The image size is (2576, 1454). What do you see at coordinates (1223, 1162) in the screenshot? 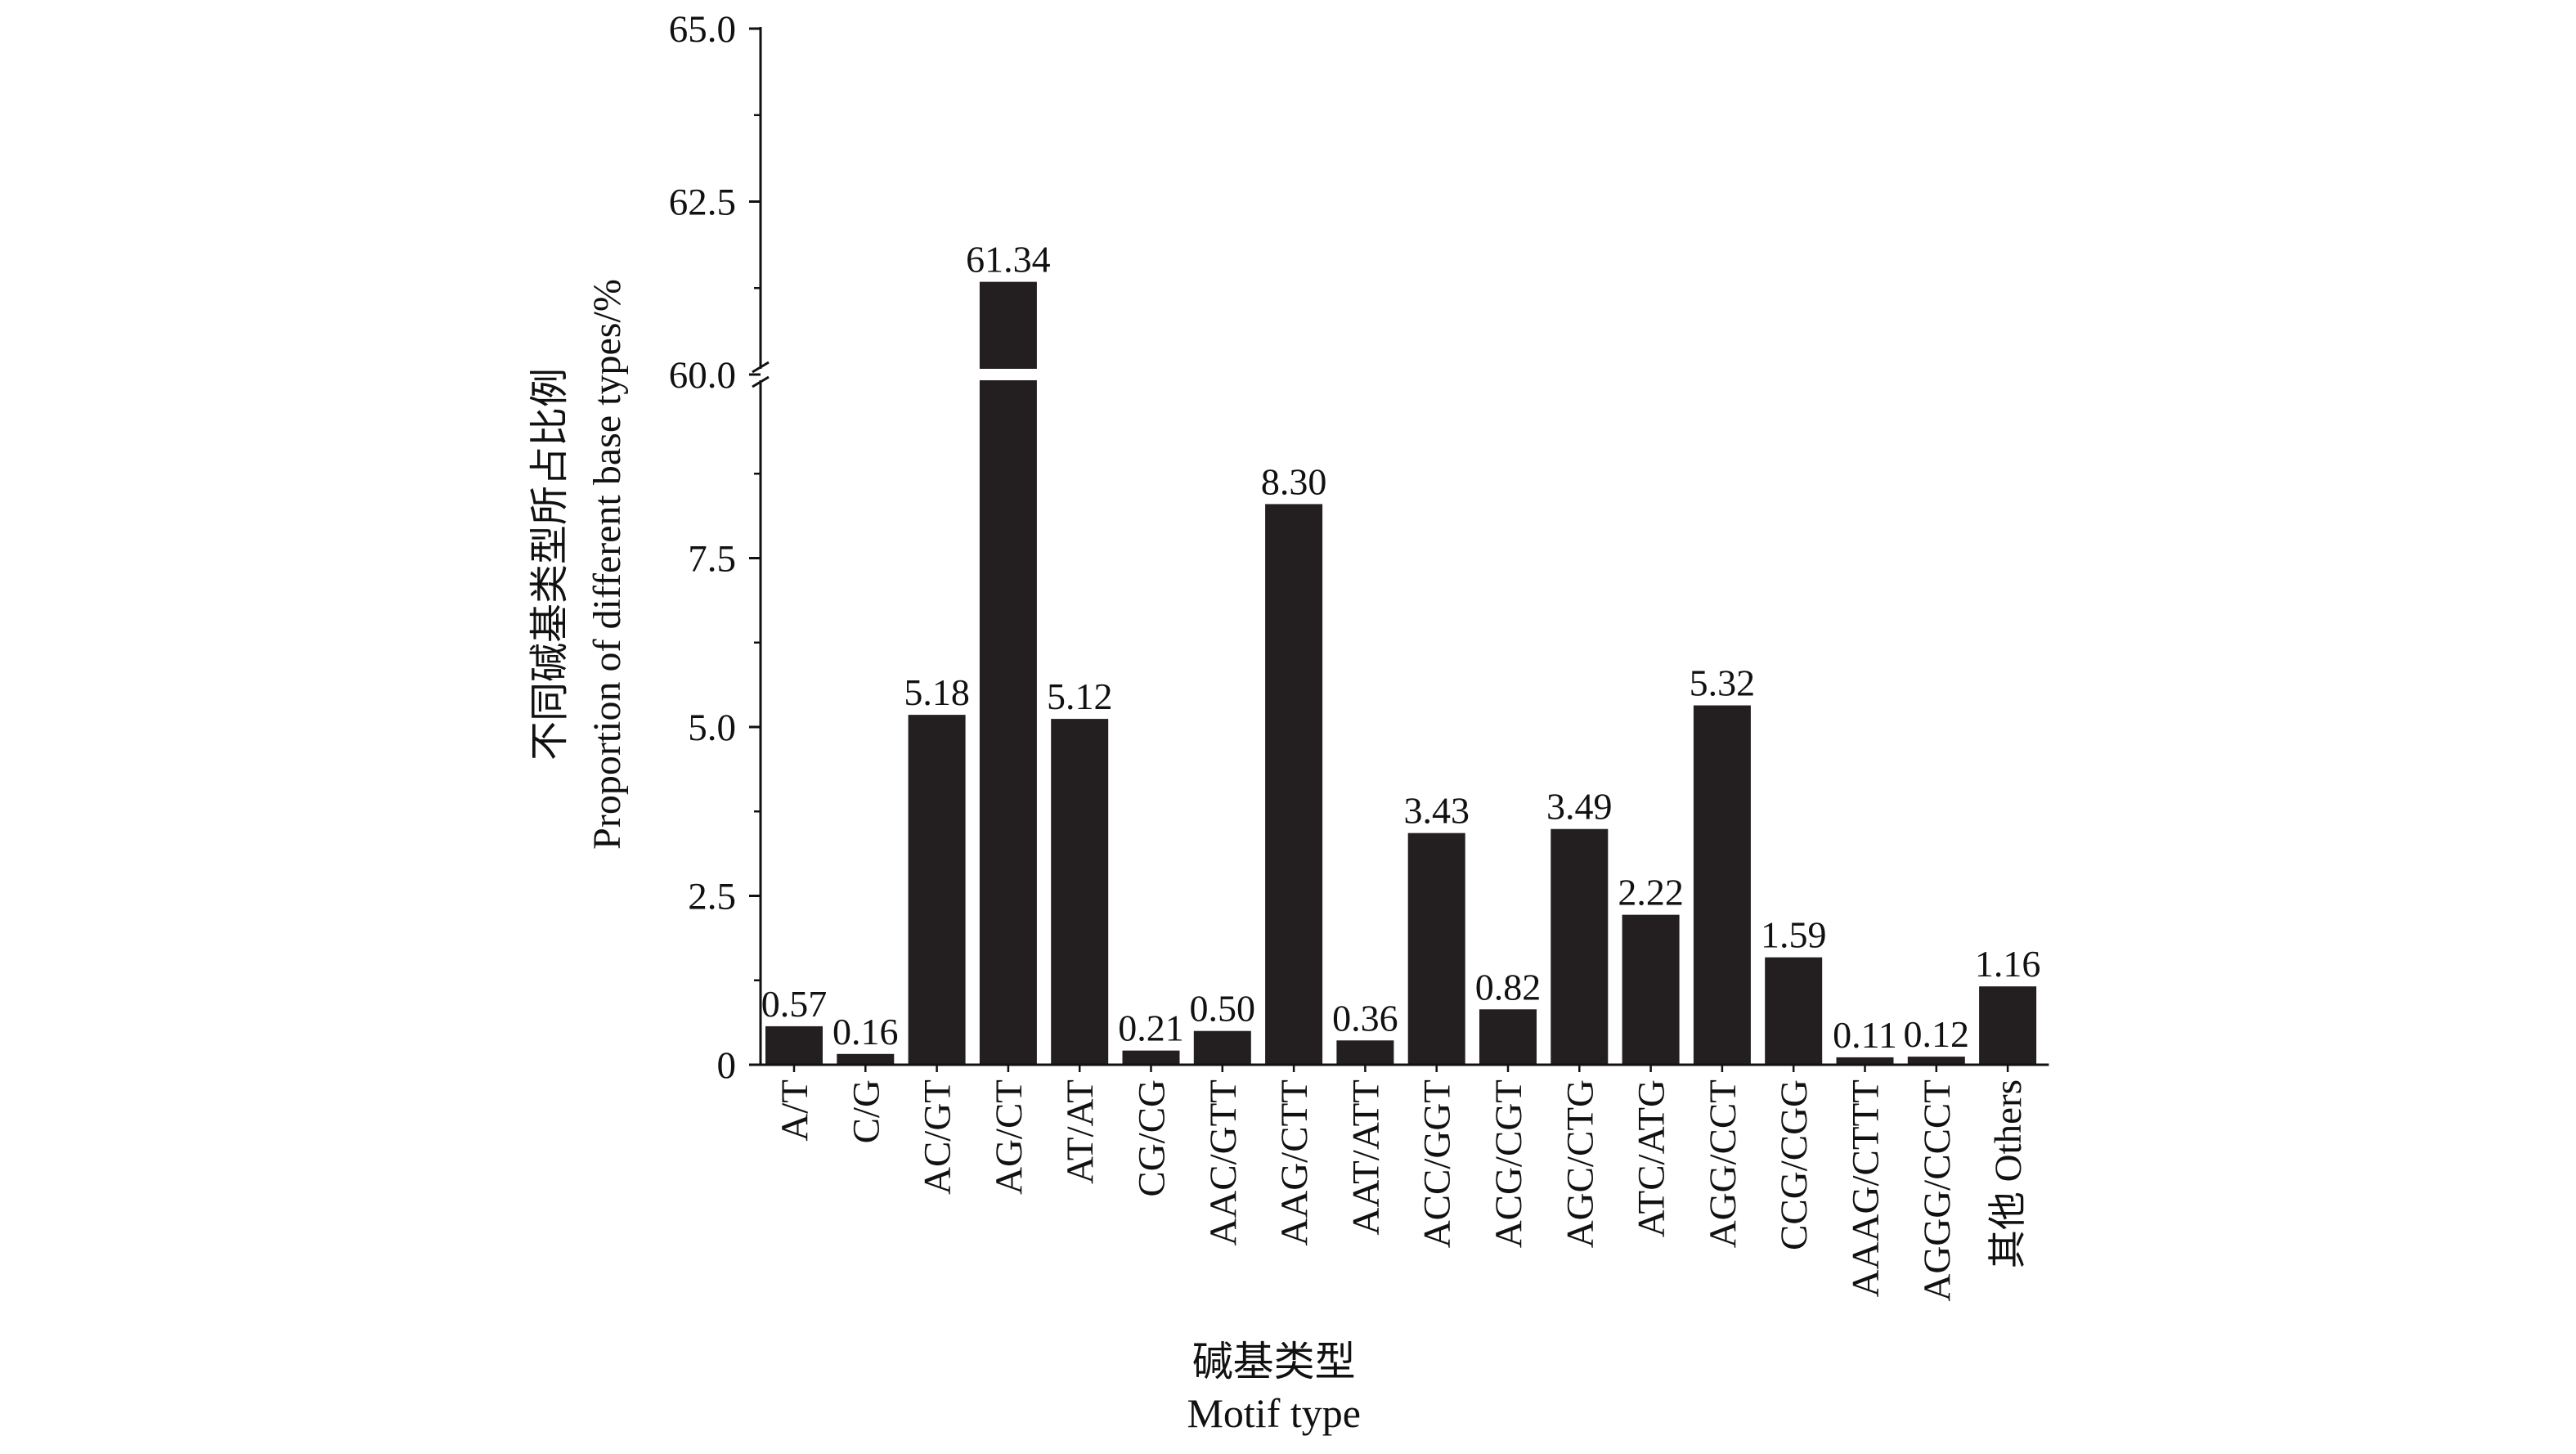
I see `x-tick-label: AAC/GTT` at bounding box center [1223, 1162].